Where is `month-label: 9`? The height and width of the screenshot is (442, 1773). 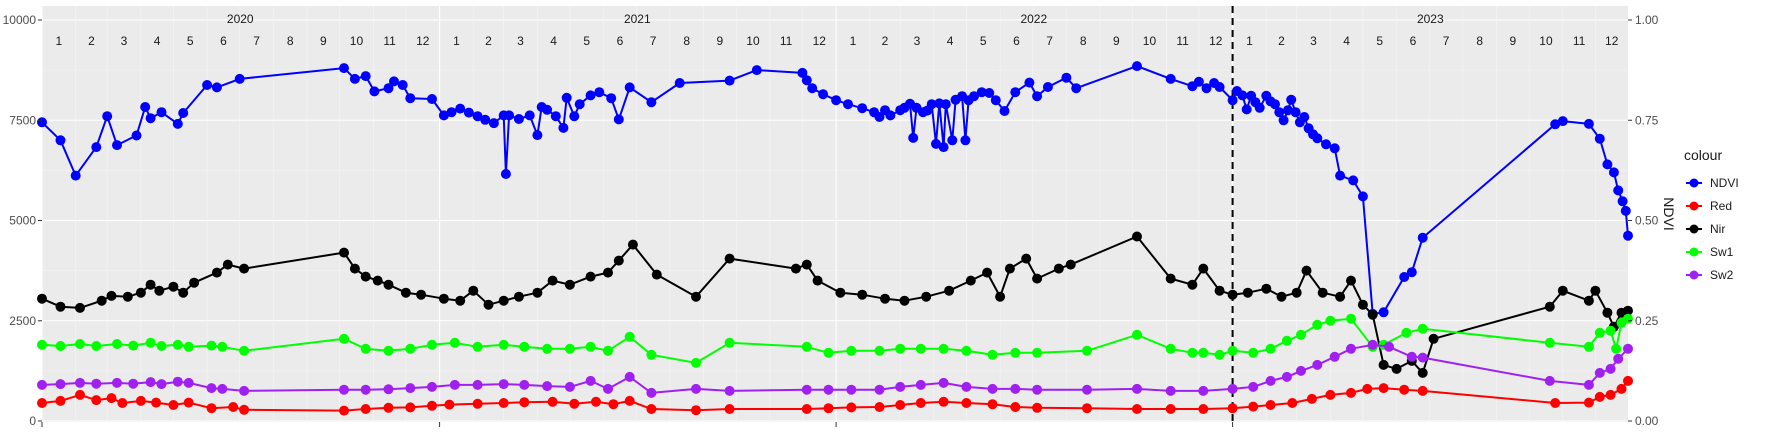 month-label: 9 is located at coordinates (720, 41).